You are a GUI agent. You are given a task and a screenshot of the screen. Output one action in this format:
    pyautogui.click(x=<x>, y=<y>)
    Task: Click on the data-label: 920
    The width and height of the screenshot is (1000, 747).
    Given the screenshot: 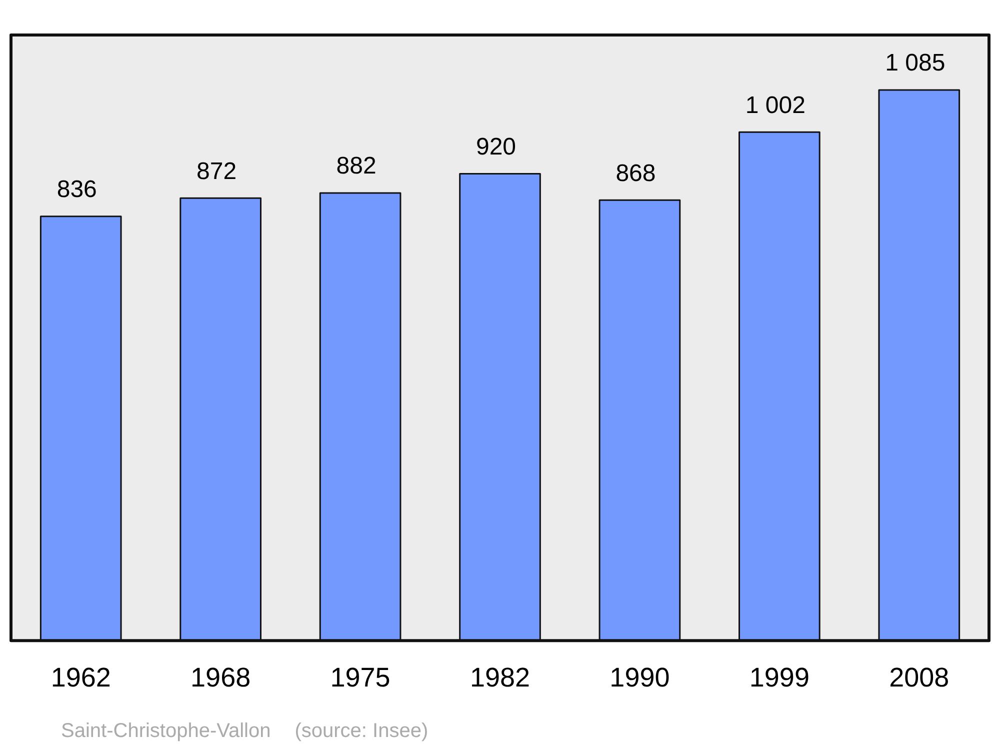 What is the action you would take?
    pyautogui.click(x=496, y=146)
    